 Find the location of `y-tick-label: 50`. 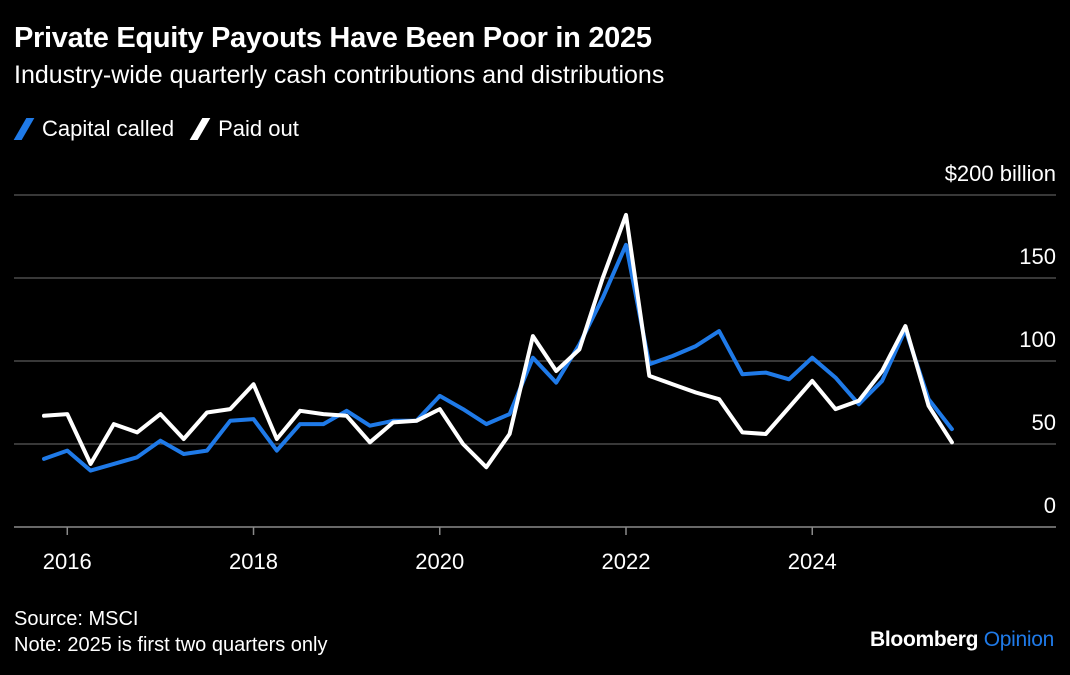

y-tick-label: 50 is located at coordinates (1044, 422).